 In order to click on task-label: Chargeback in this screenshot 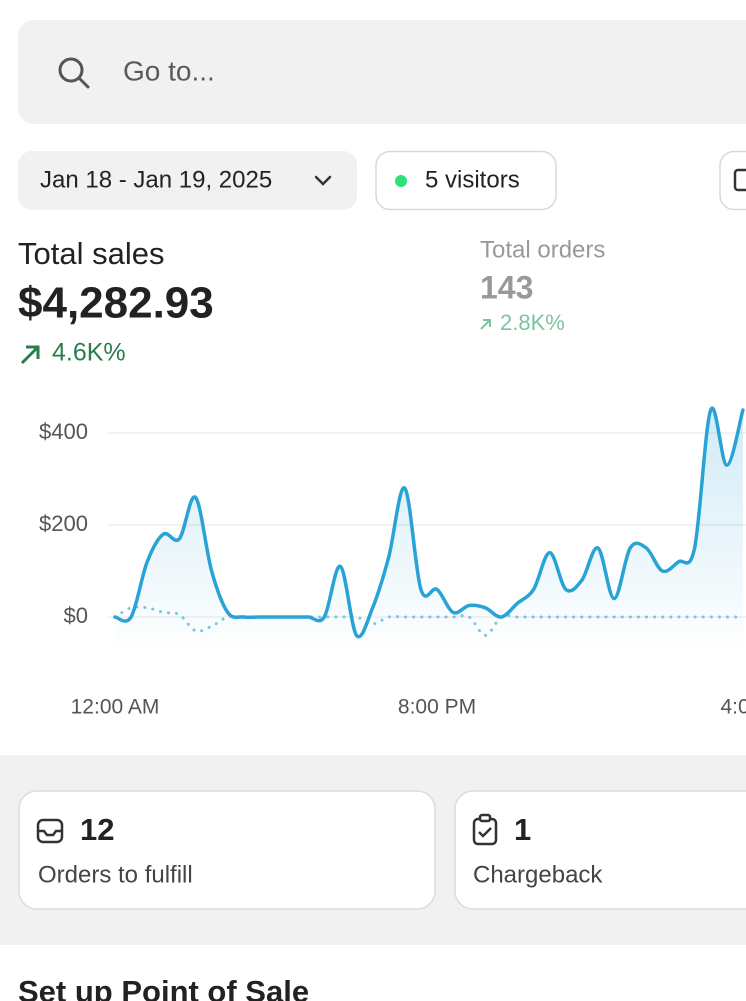, I will do `click(538, 874)`.